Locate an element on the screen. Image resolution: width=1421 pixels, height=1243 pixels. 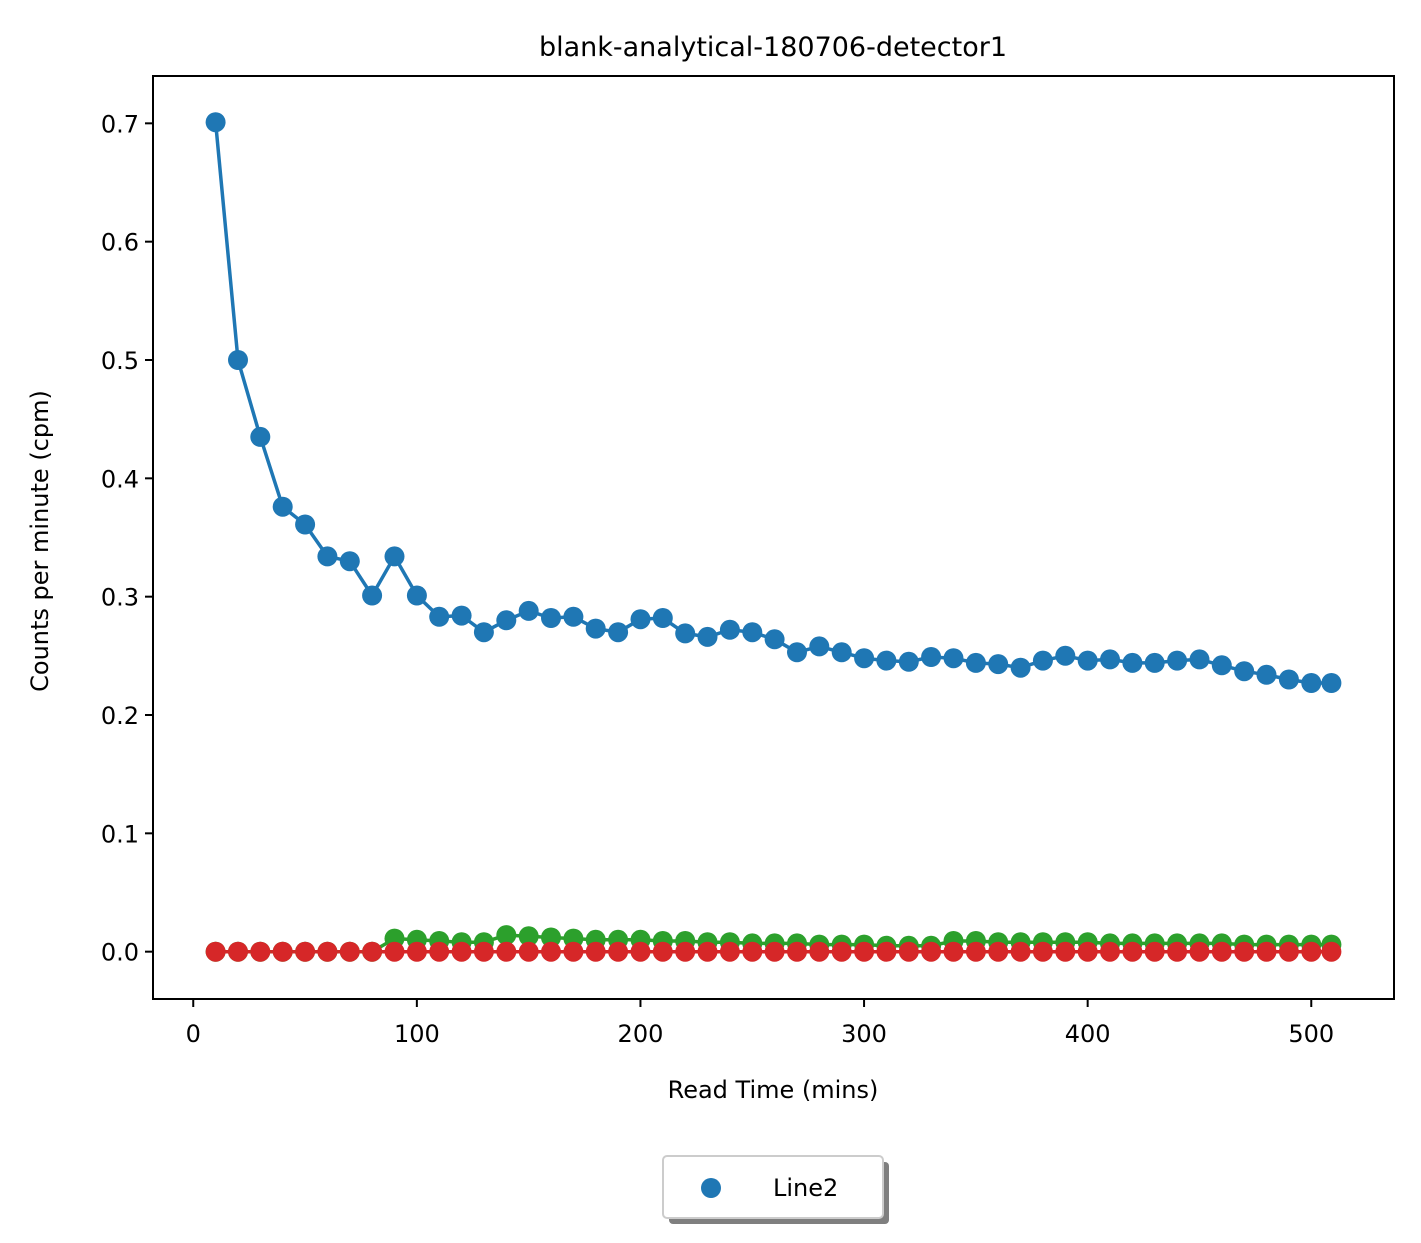
y-tick-label: 0.3 is located at coordinates (120, 598).